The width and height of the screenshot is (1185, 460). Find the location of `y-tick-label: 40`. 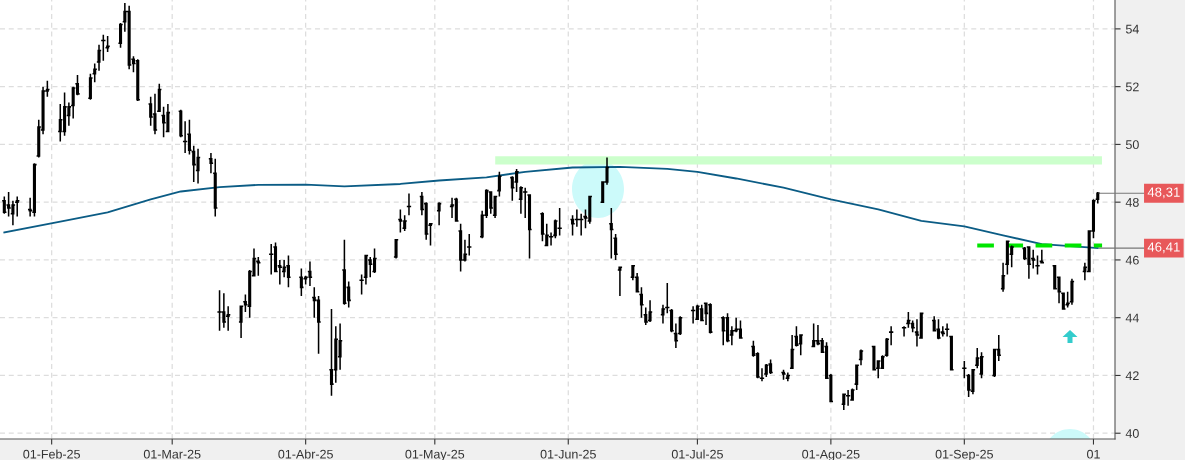

y-tick-label: 40 is located at coordinates (1132, 433).